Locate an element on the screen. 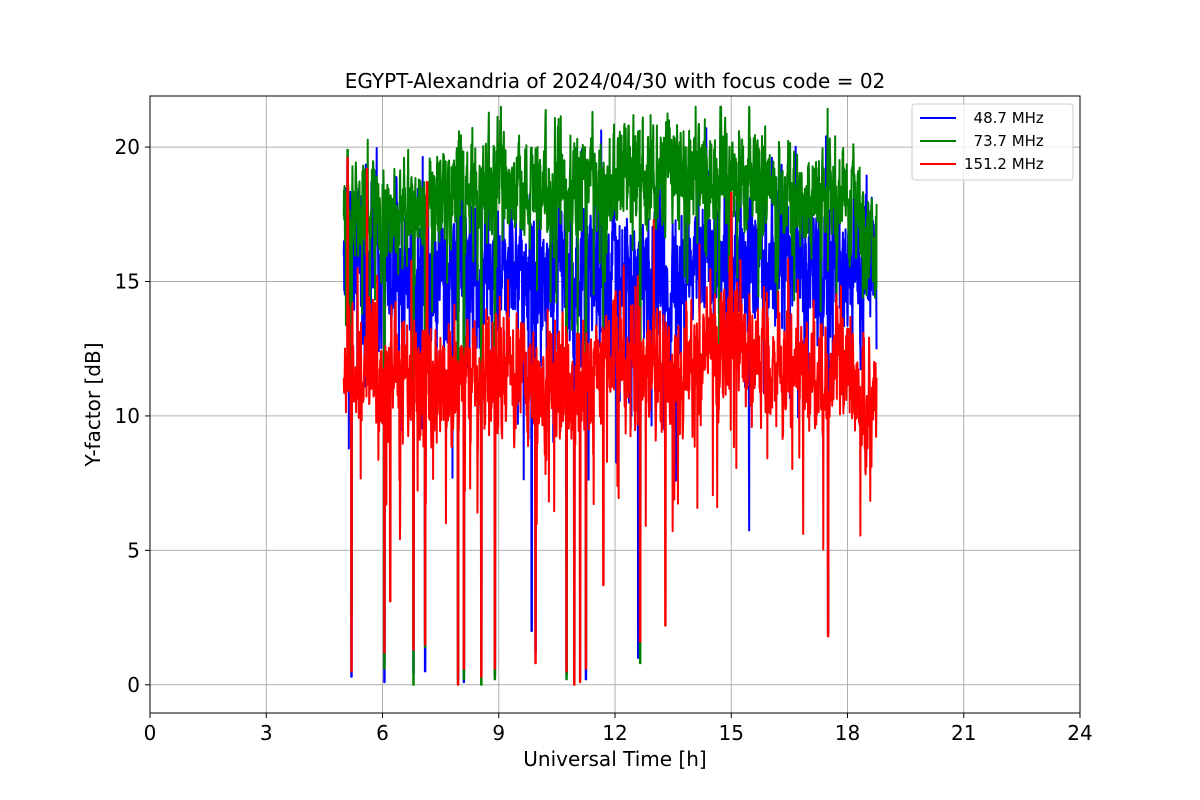 Image resolution: width=1200 pixels, height=800 pixels. legend-label: 151.2 MHz is located at coordinates (1004, 164).